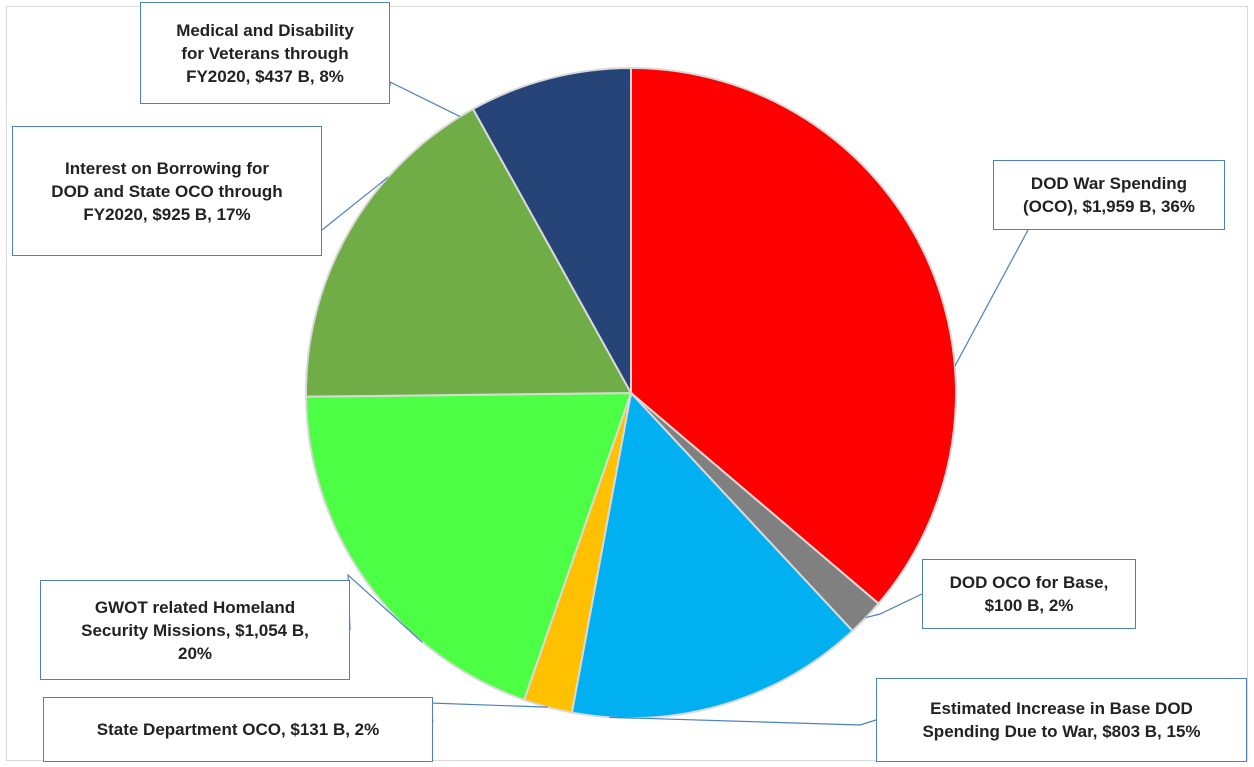  Describe the element at coordinates (894, 606) in the screenshot. I see `leader-dod-oco-base` at that location.